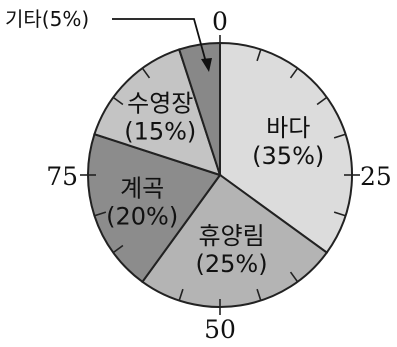  Describe the element at coordinates (206, 65) in the screenshot. I see `callout-arrowhead` at that location.